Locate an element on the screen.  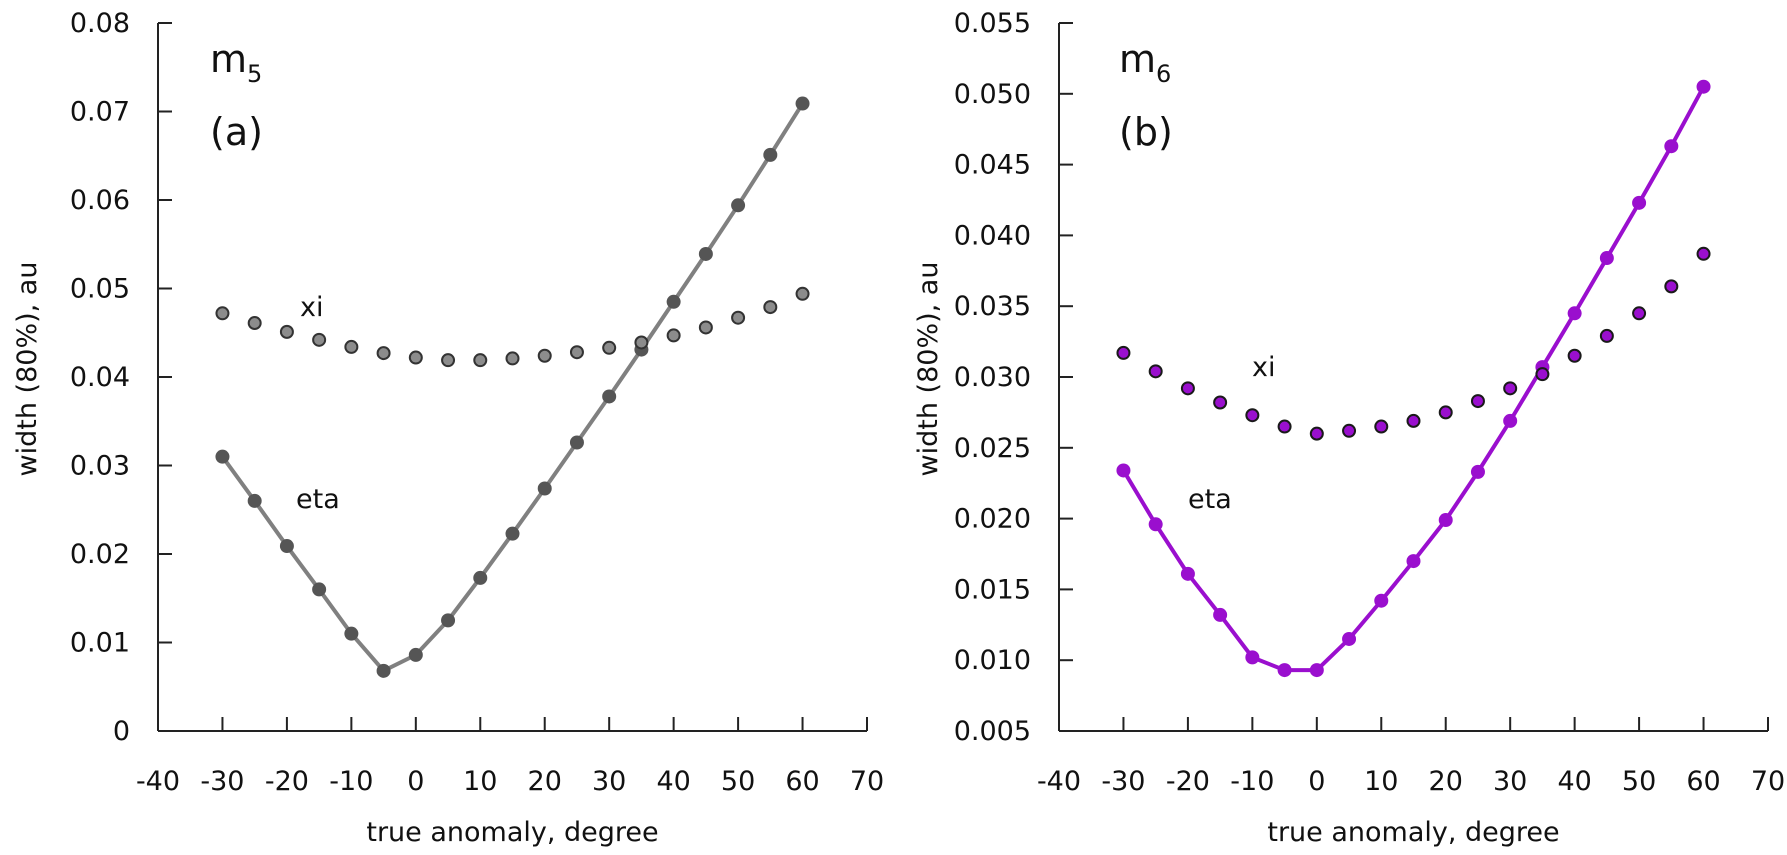
y-axis-title: width (80%), au is located at coordinates (27, 369).